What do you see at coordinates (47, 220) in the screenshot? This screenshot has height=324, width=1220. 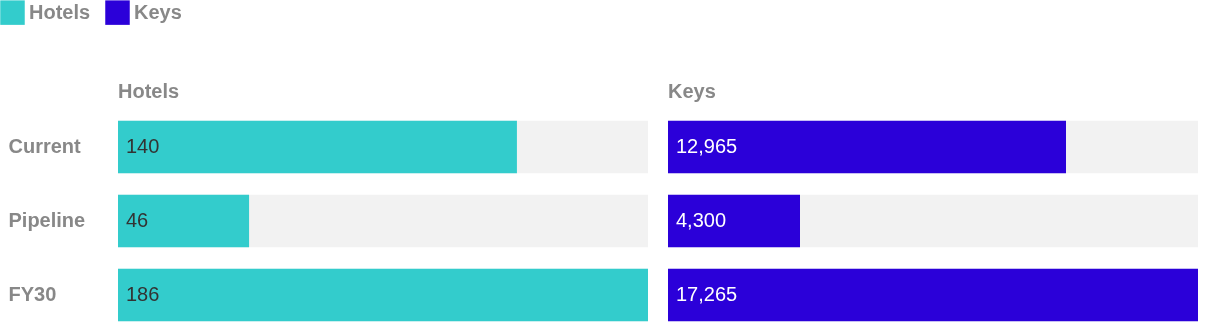 I see `y-tick-label: Pipeline` at bounding box center [47, 220].